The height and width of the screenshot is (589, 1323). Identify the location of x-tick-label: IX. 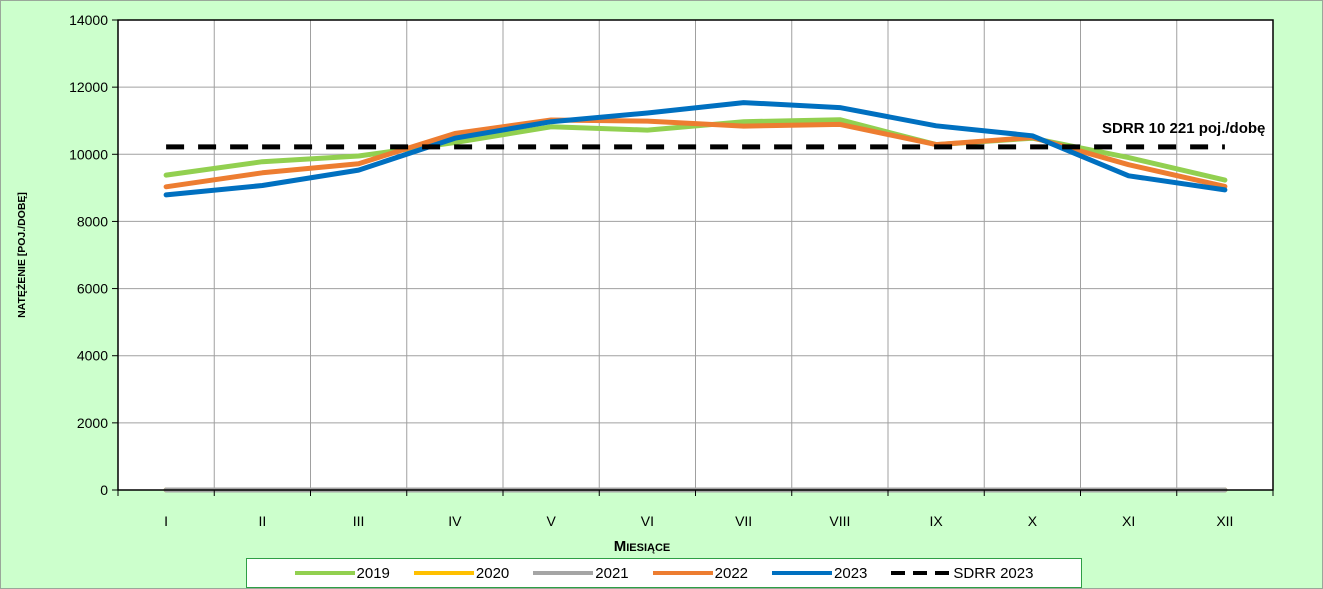
(937, 521).